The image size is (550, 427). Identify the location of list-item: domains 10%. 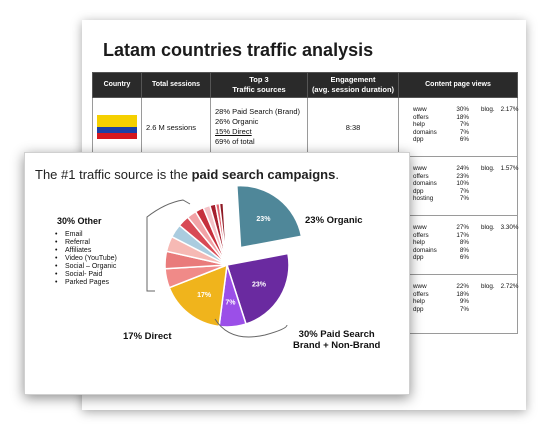
(441, 184).